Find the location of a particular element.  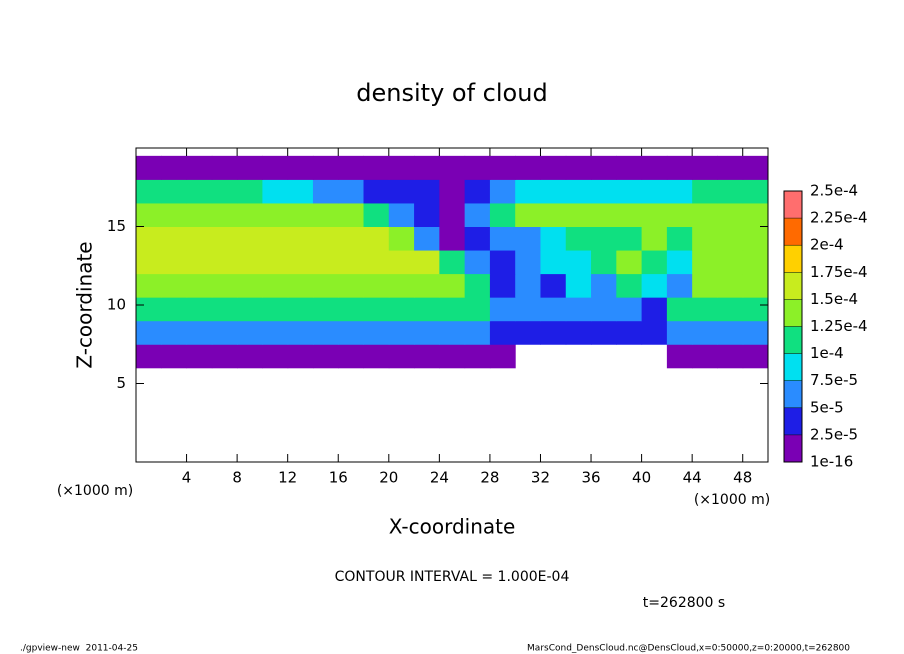

colorbar-label: 5e-5 is located at coordinates (827, 407).